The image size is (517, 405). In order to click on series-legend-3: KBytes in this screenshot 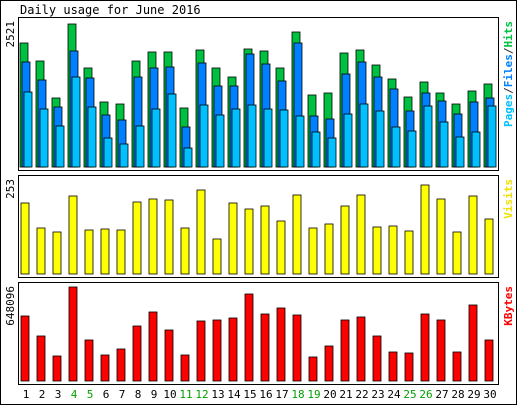, I will do `click(508, 306)`.